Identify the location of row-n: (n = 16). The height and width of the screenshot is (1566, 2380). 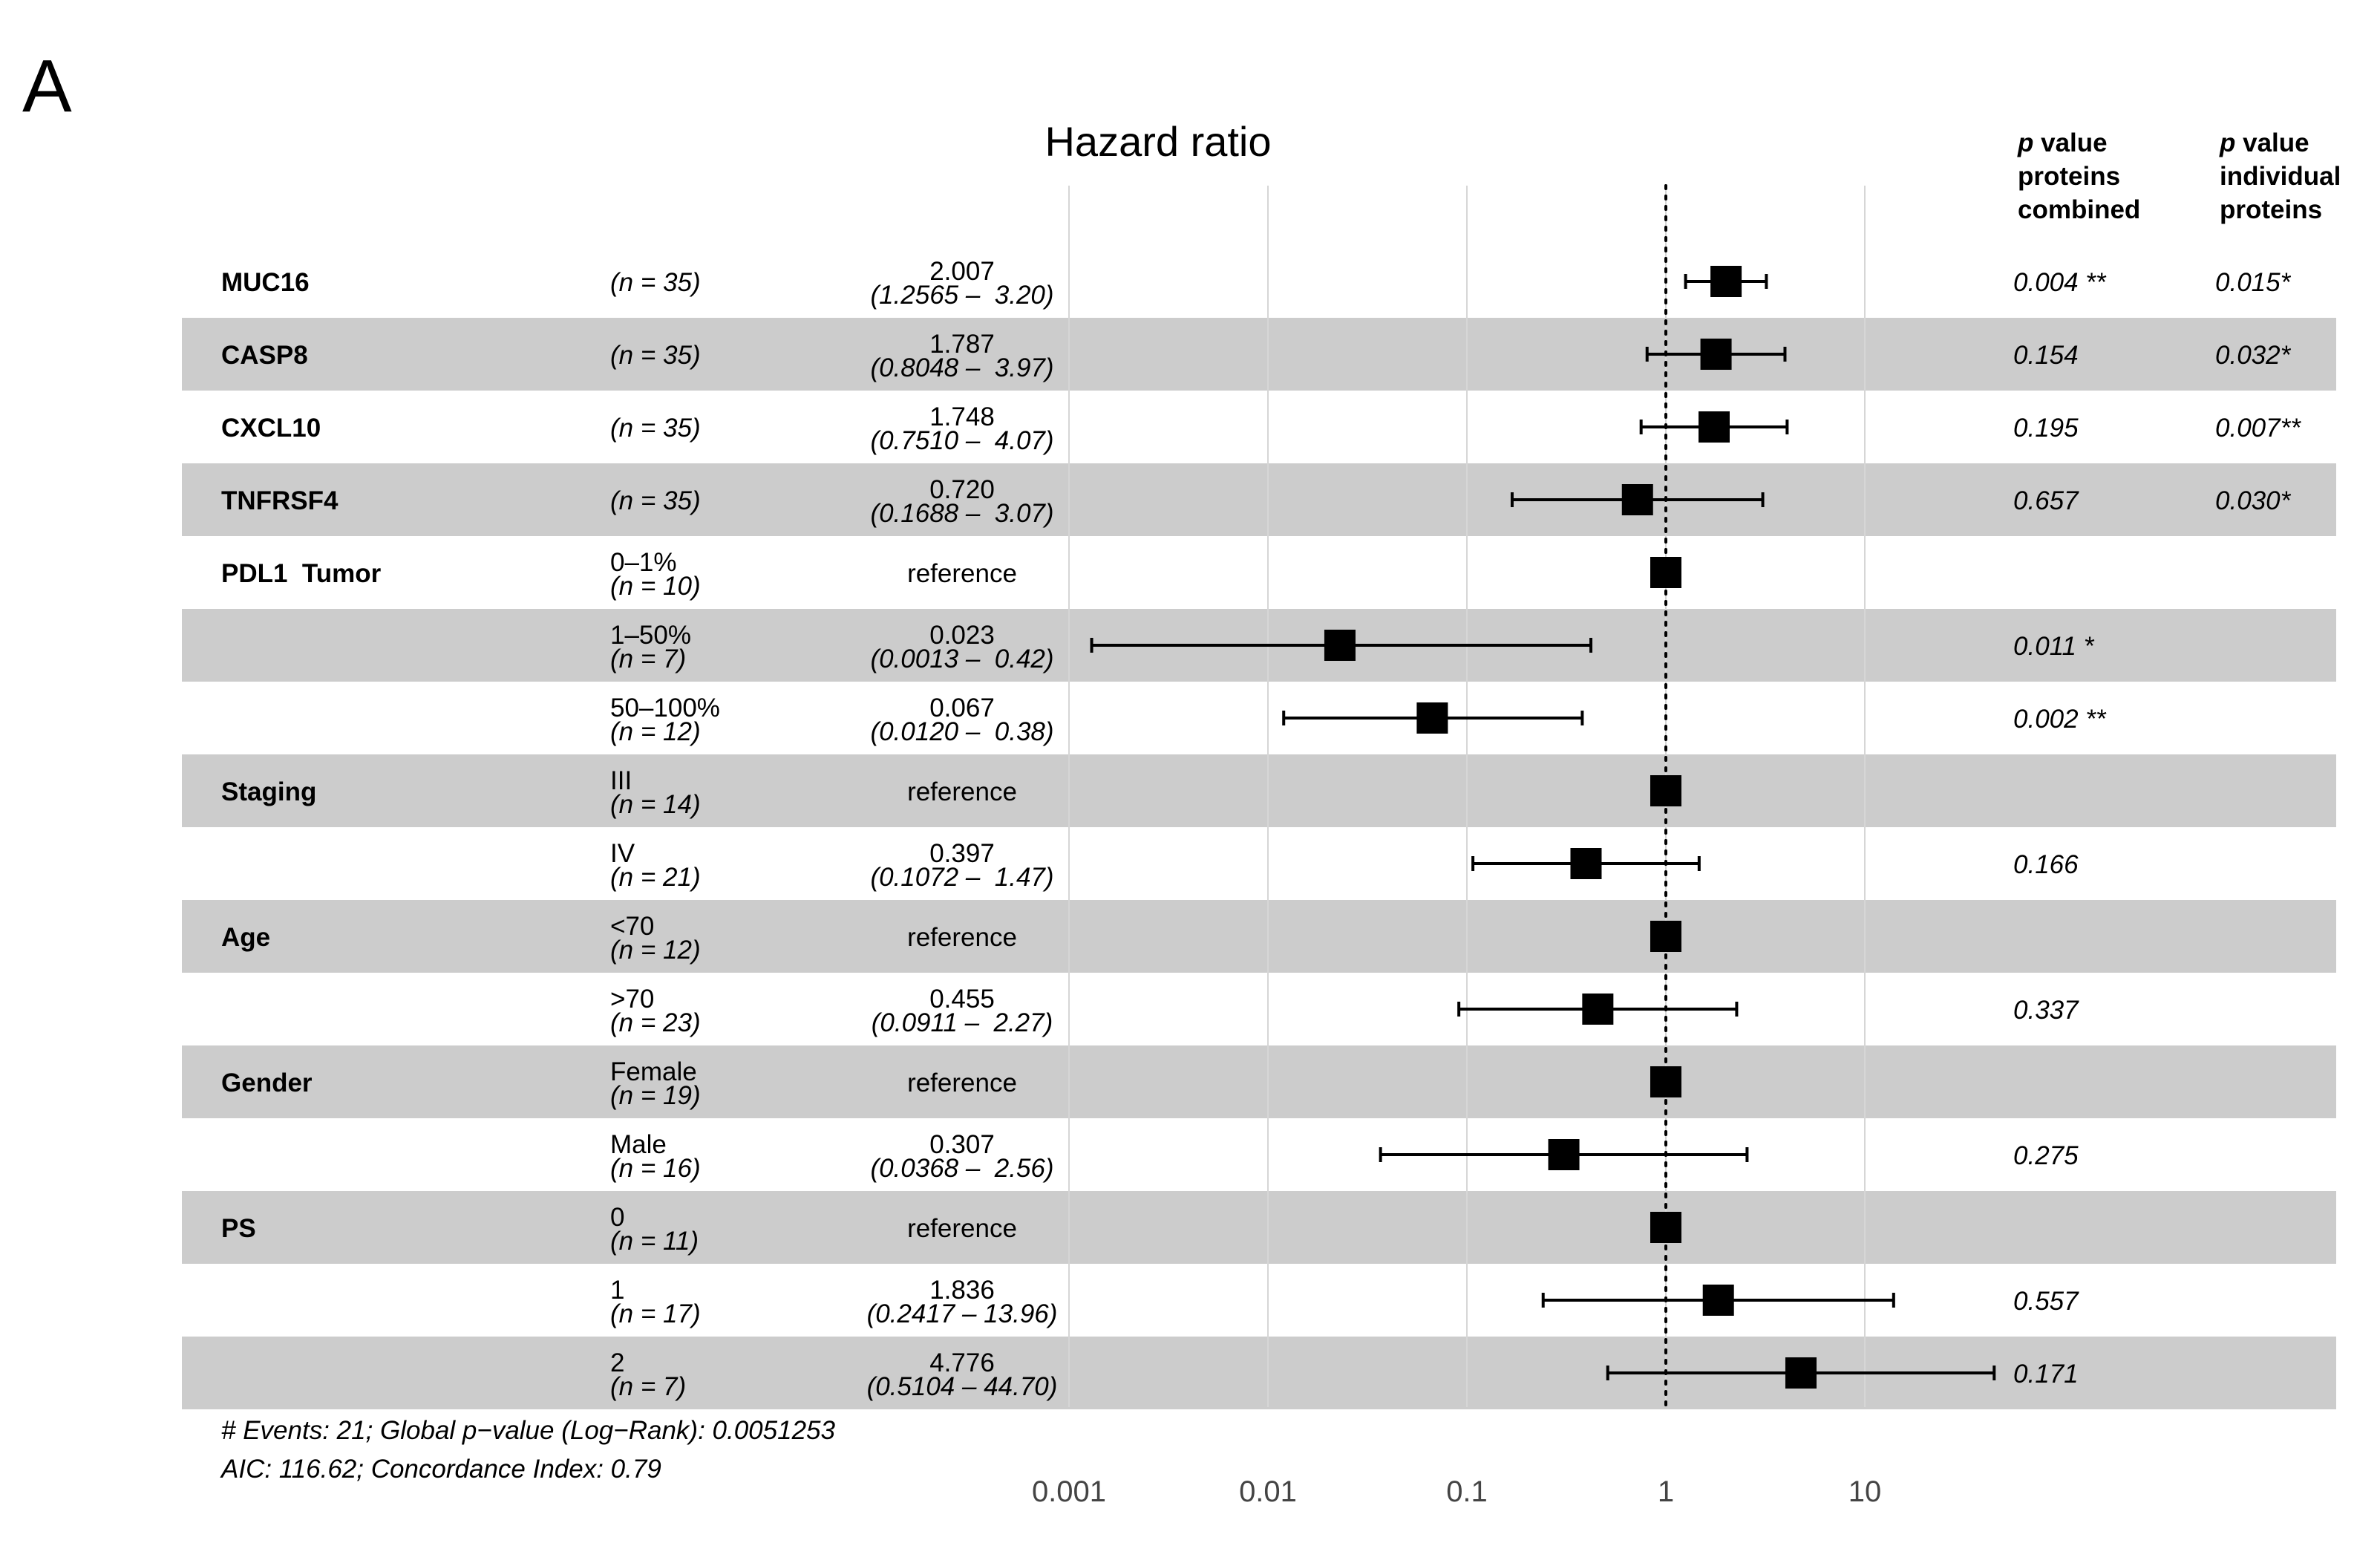
(655, 1168).